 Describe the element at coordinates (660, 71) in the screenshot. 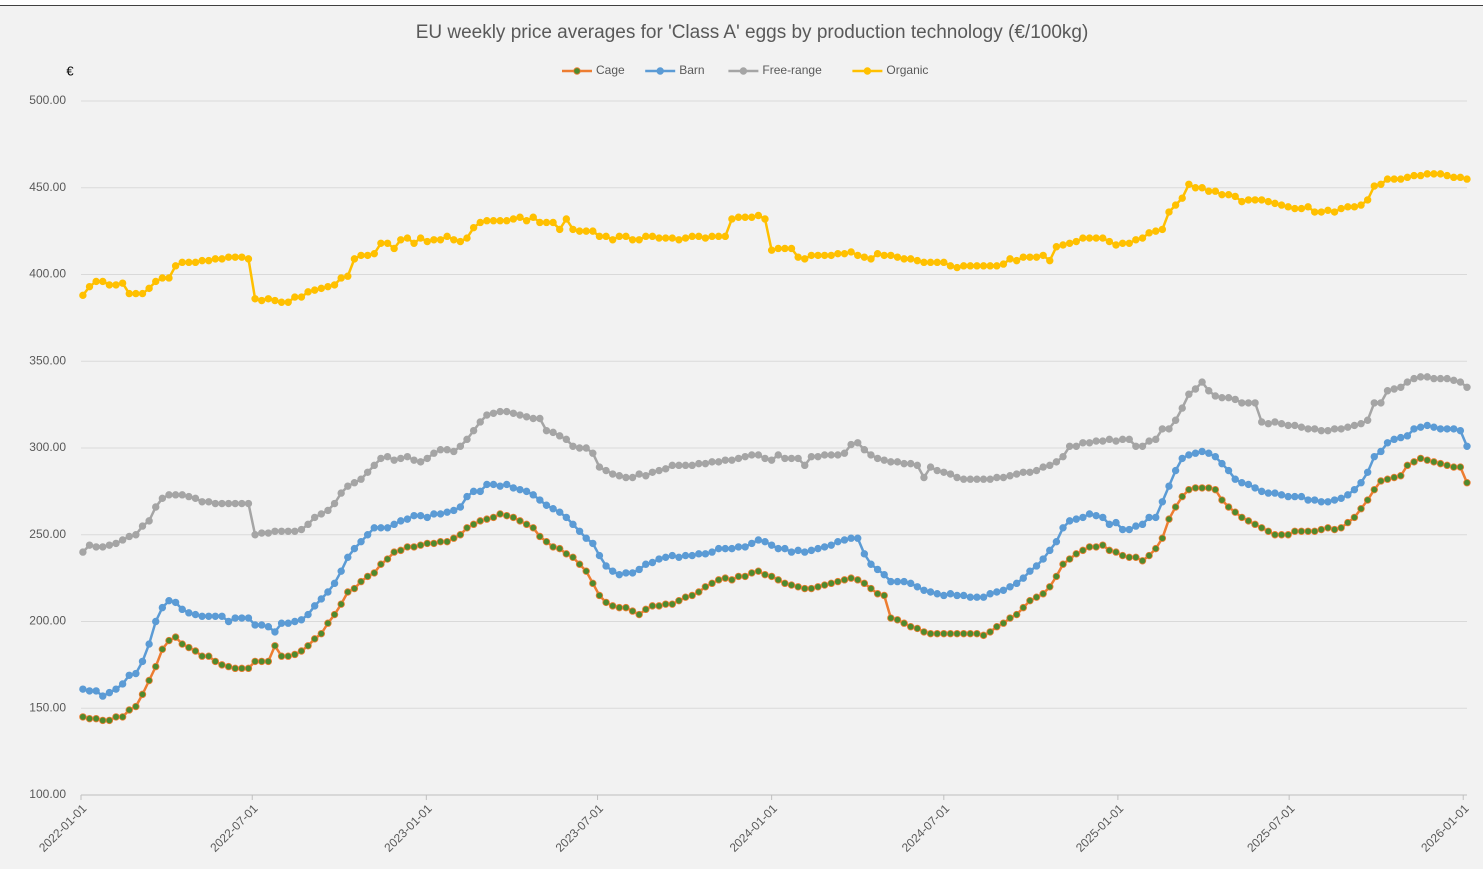

I see `legend-marker` at that location.